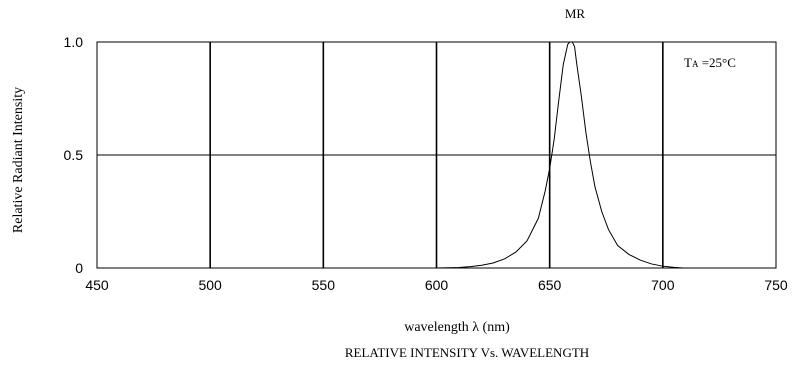 The height and width of the screenshot is (368, 793). Describe the element at coordinates (97, 285) in the screenshot. I see `x-tick-label: 450` at that location.